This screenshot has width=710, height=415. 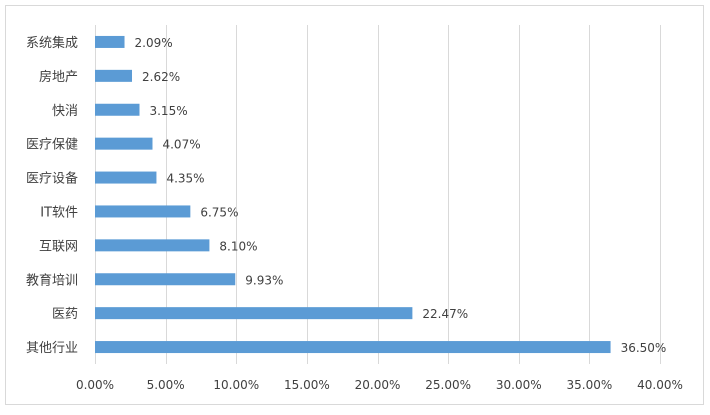 What do you see at coordinates (519, 385) in the screenshot?
I see `x-tick-label: 30.00%` at bounding box center [519, 385].